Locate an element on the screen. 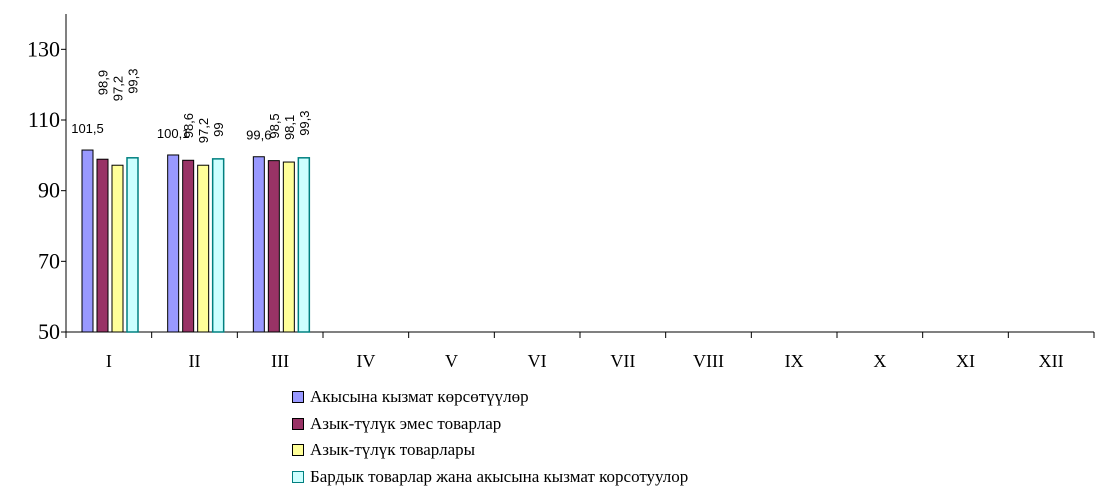 This screenshot has height=493, width=1098. x-tick-label: XII is located at coordinates (1051, 361).